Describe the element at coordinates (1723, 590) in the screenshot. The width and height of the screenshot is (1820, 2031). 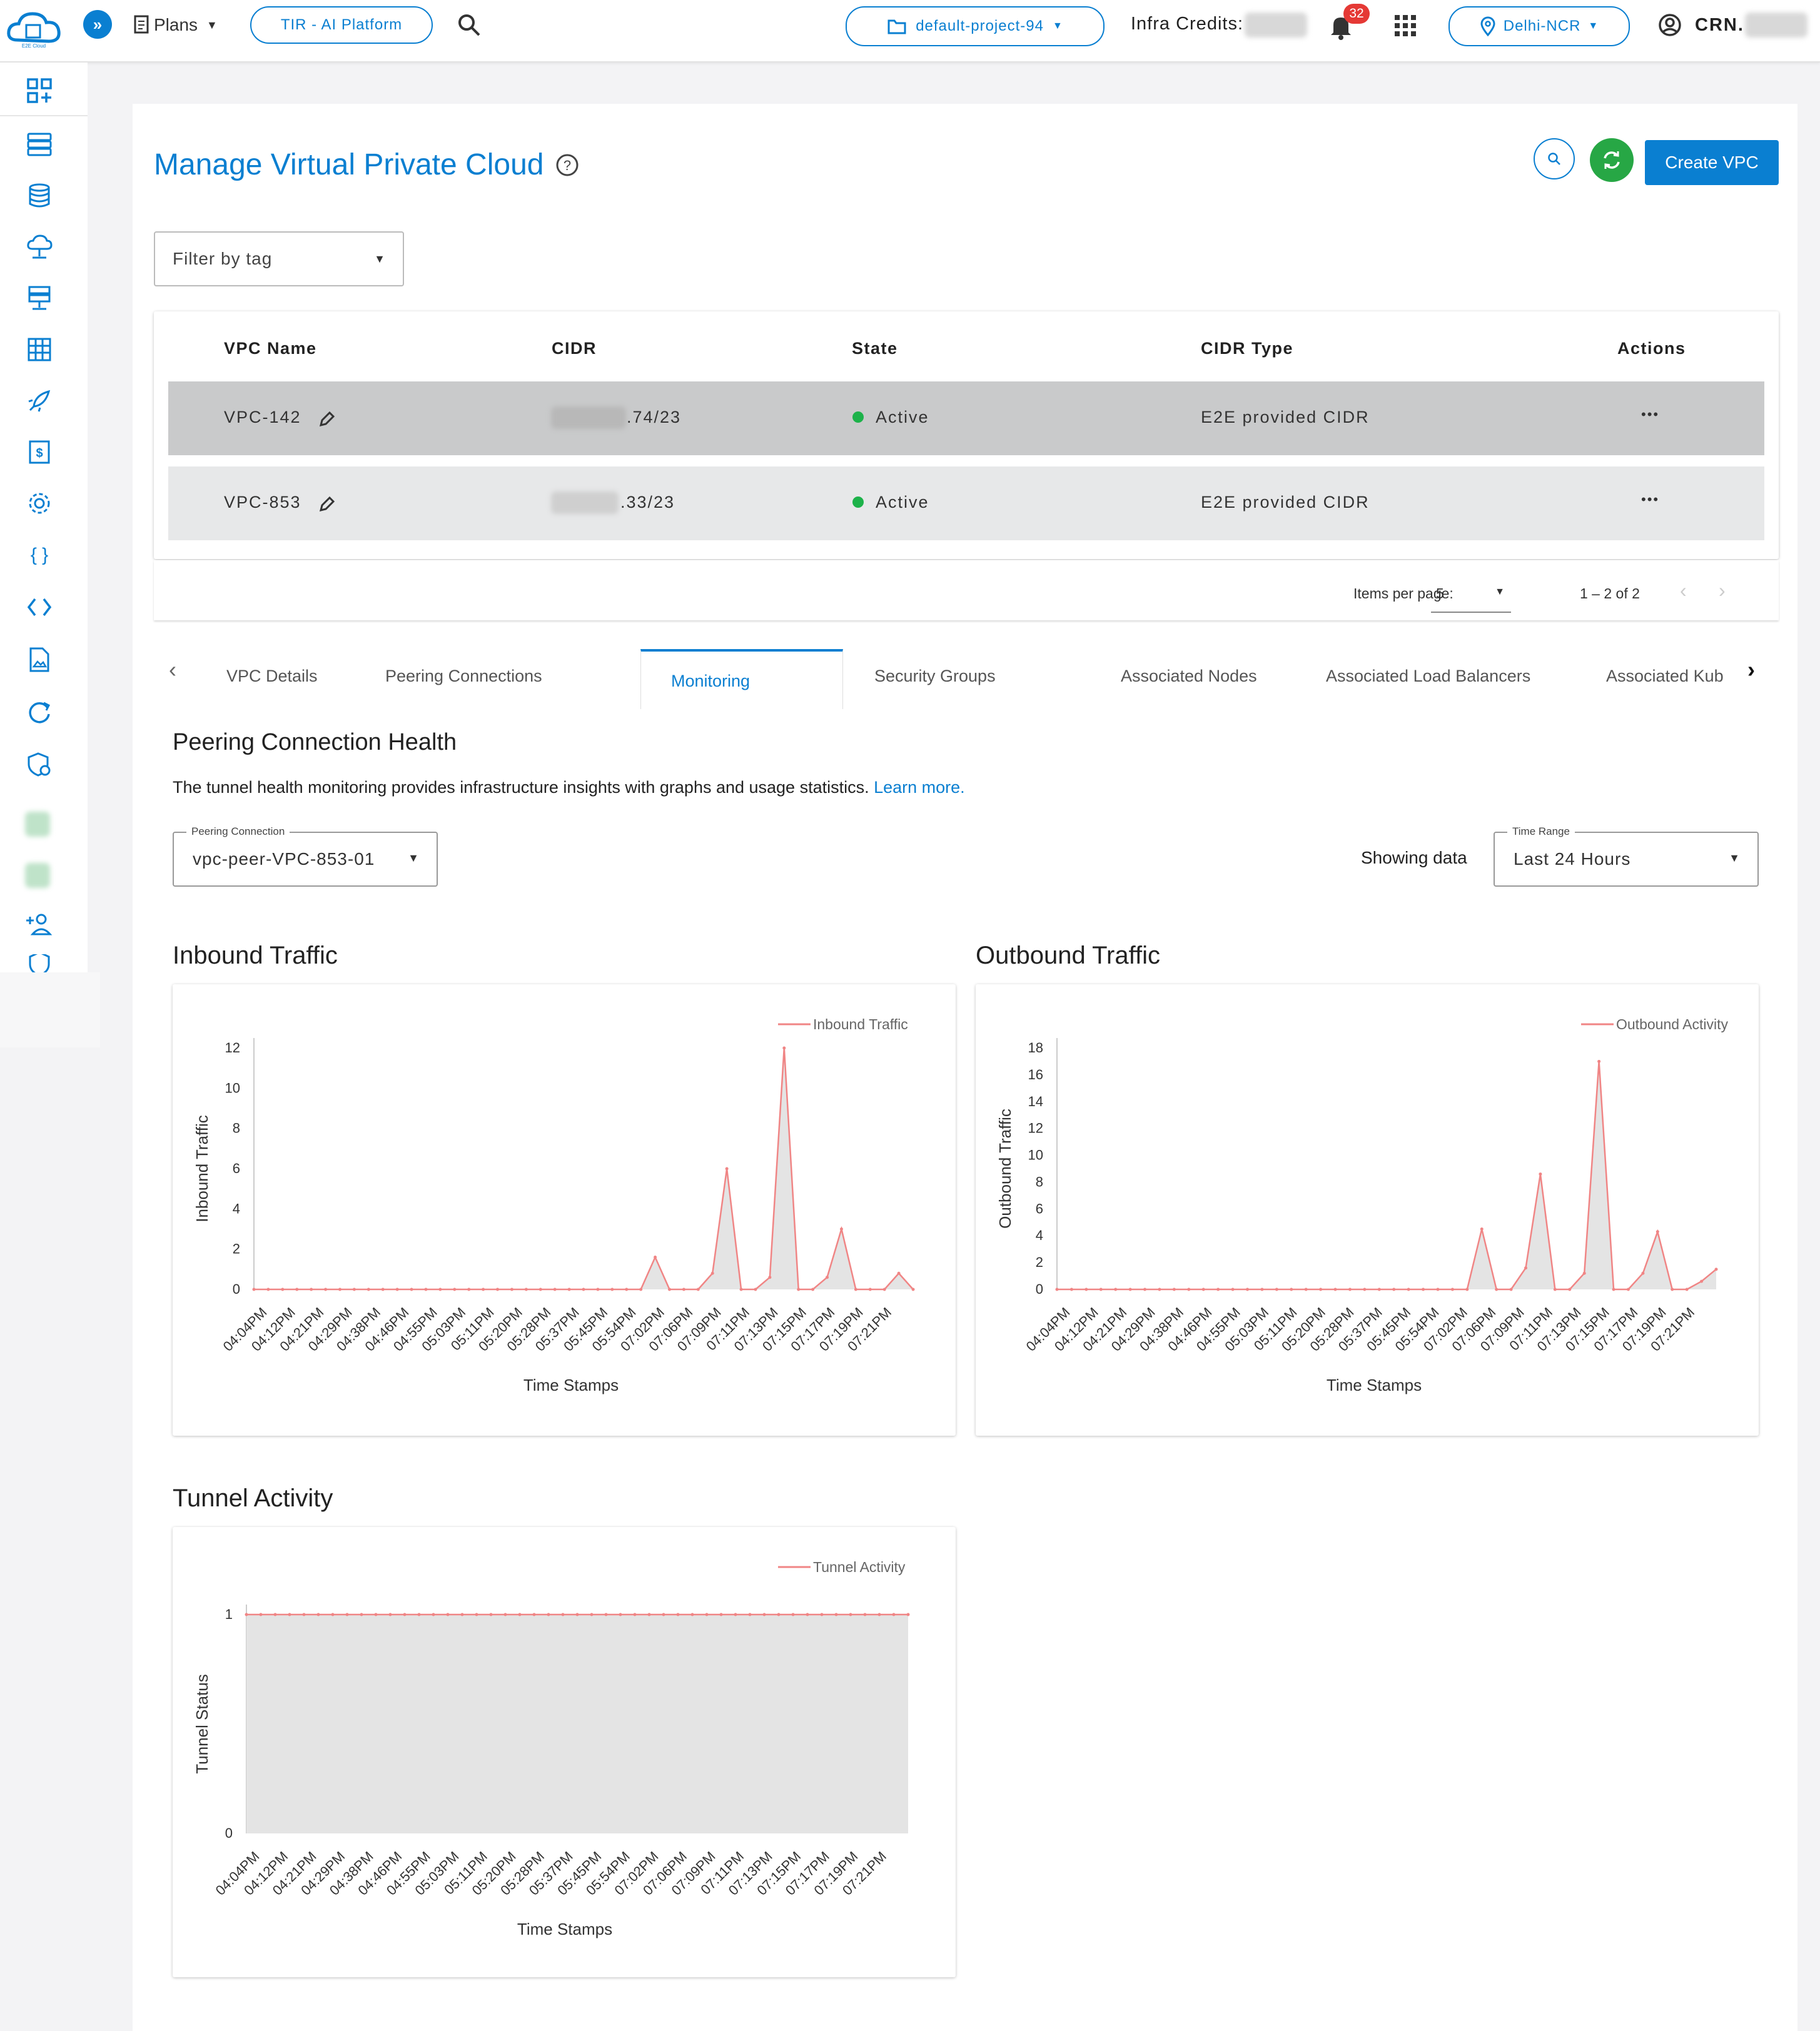
I see `next-page-icon: ›` at that location.